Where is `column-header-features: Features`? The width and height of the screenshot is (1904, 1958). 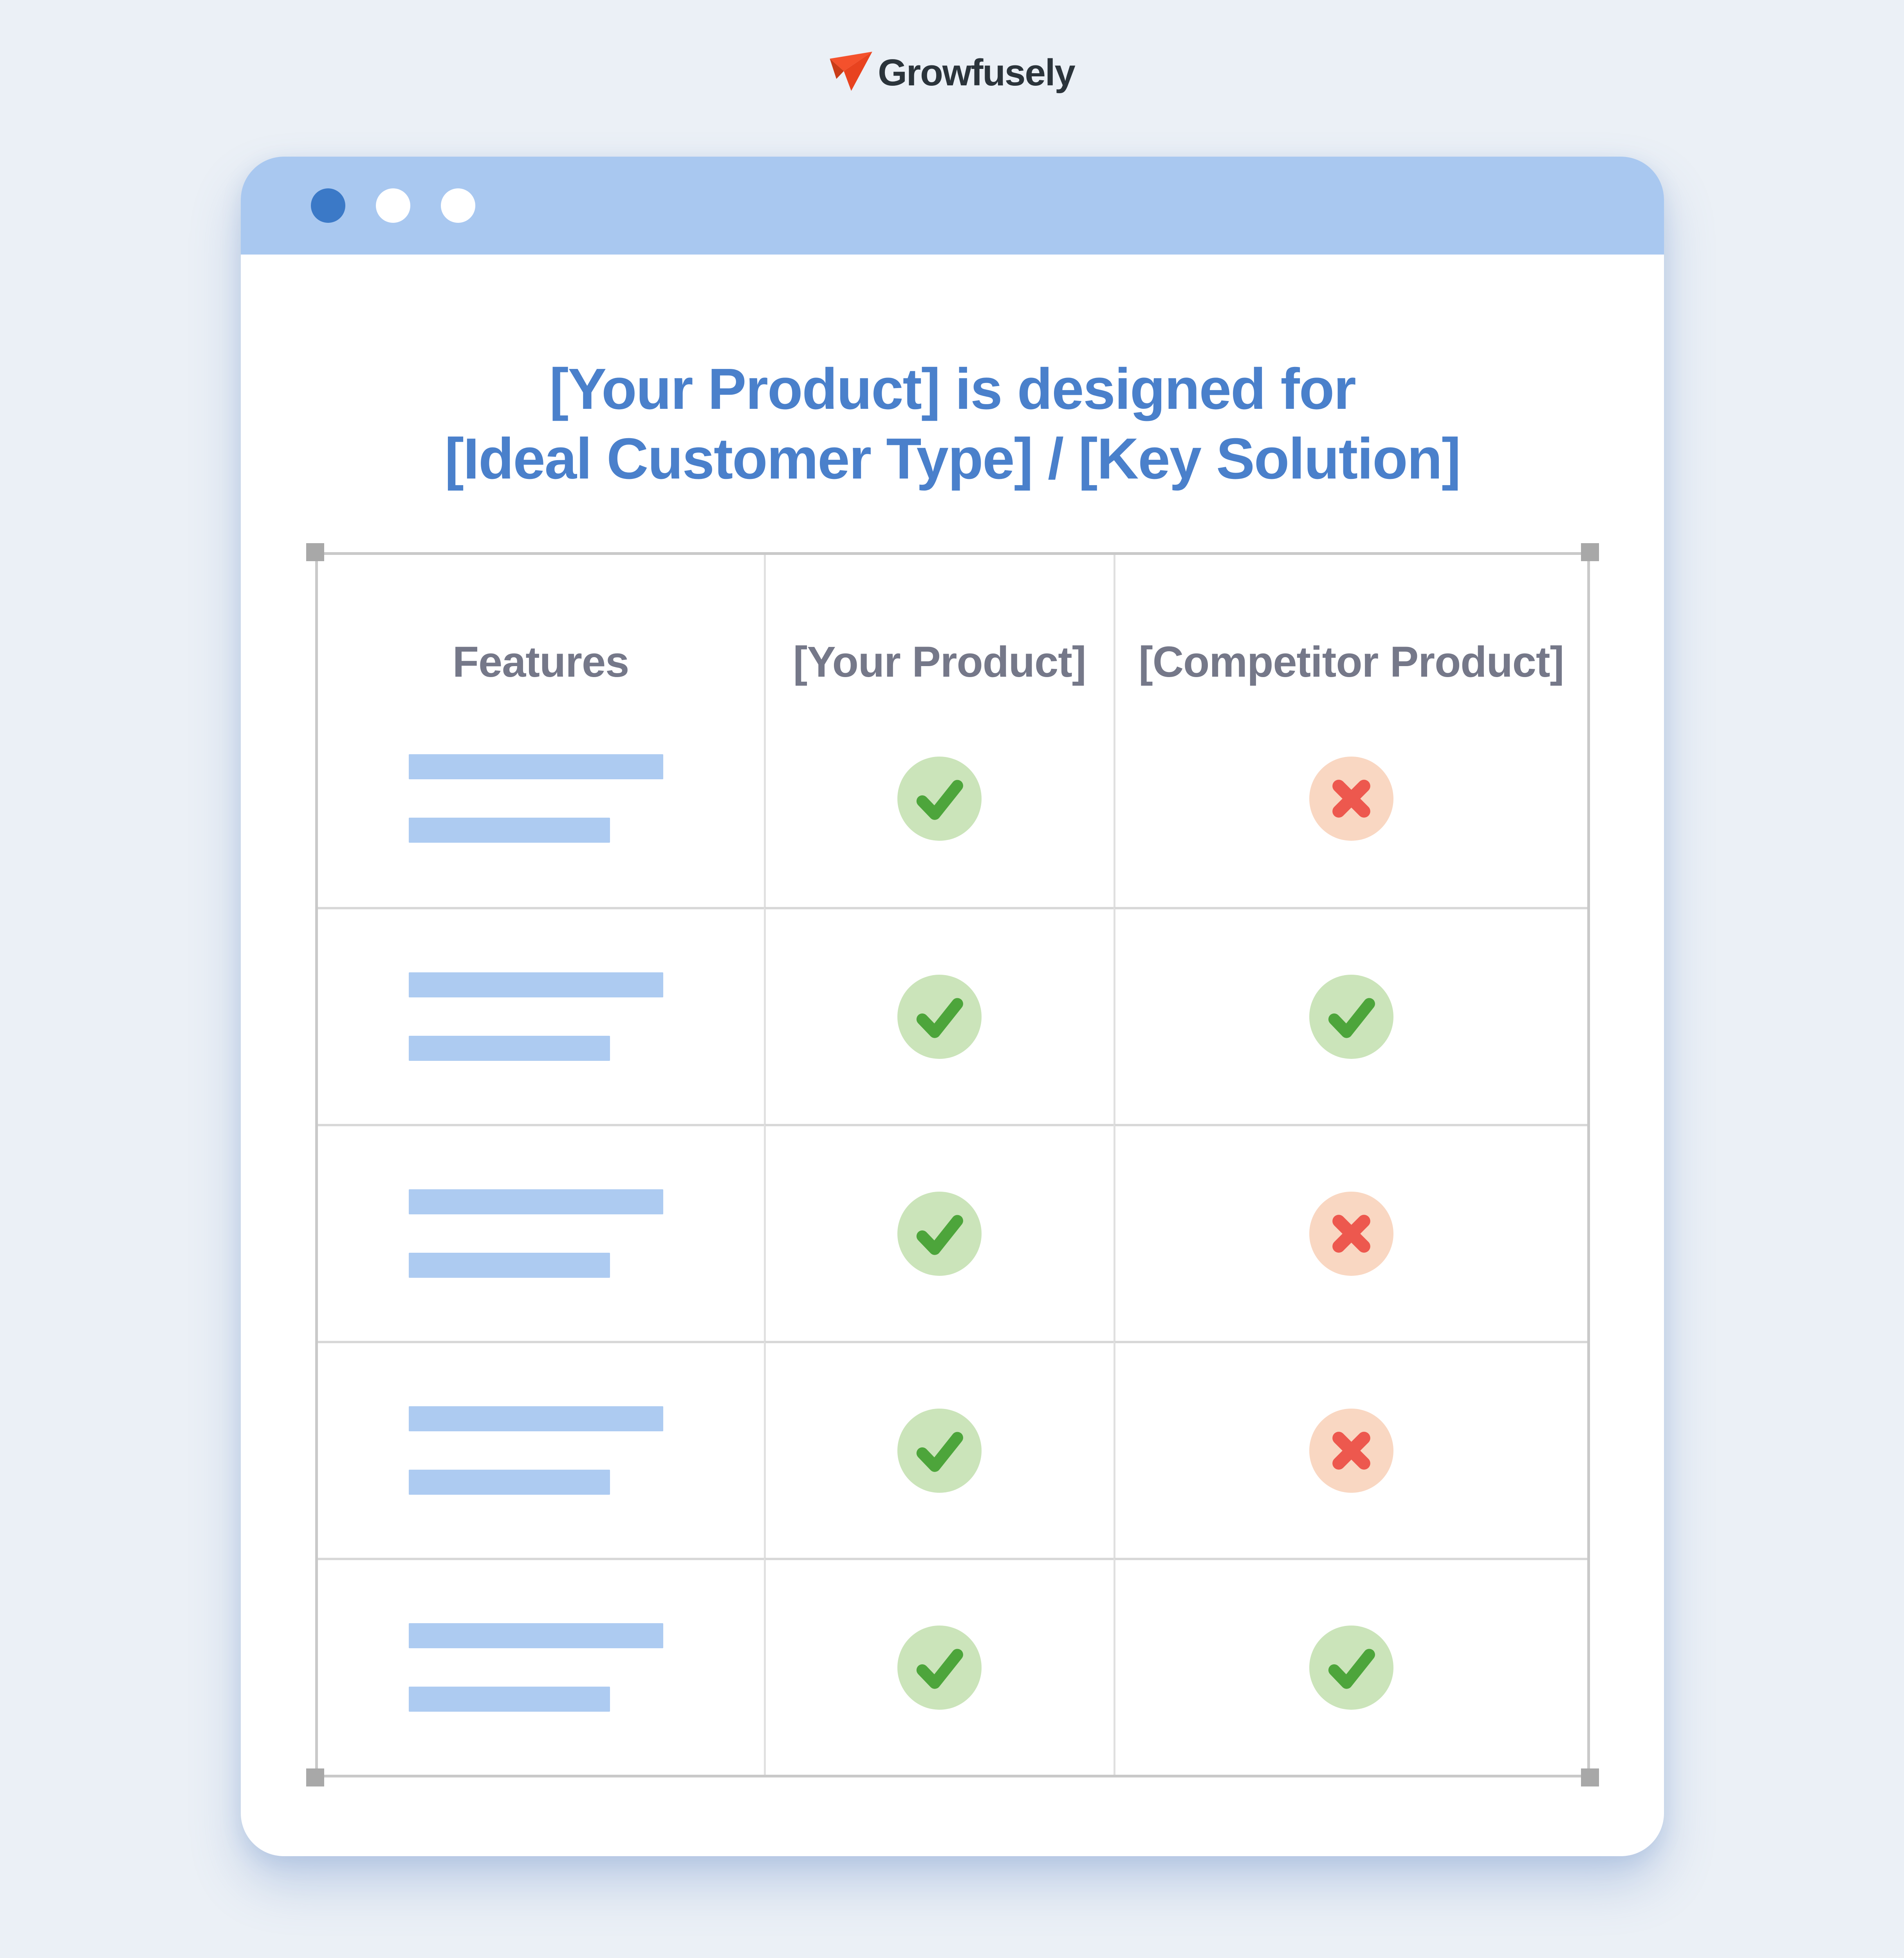 column-header-features: Features is located at coordinates (541, 662).